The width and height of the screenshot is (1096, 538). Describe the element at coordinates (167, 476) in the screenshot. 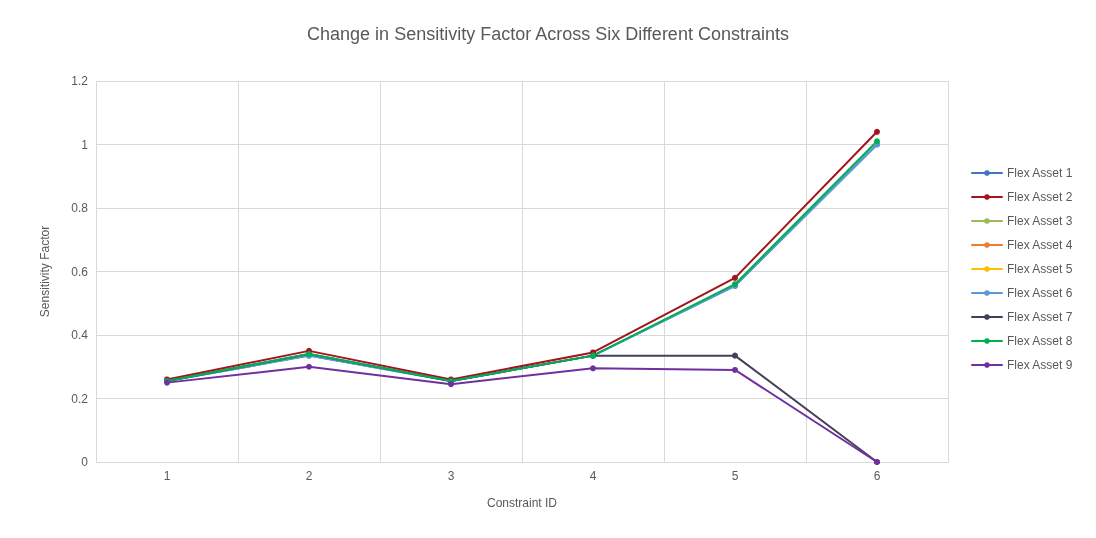

I see `x-tick-label: 1` at that location.